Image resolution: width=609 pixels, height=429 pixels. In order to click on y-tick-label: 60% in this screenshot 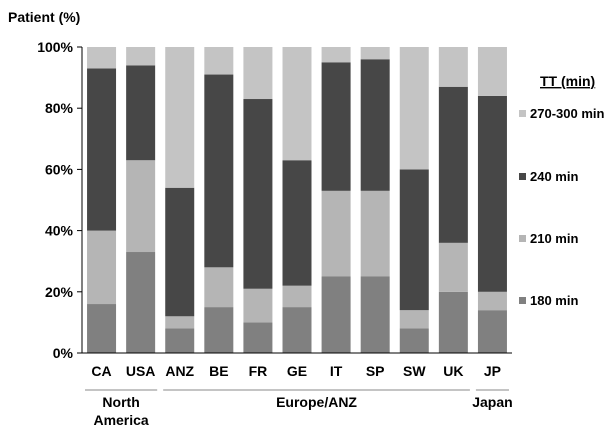, I will do `click(59, 169)`.